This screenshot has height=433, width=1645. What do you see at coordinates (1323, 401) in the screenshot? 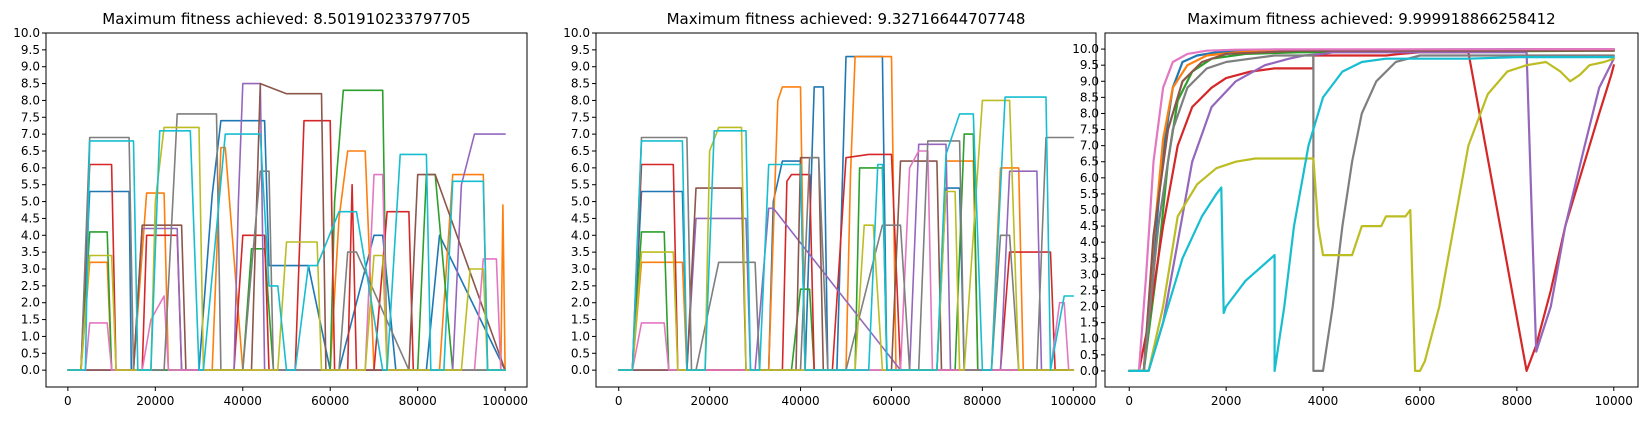
I see `x-tick-label: 4000` at bounding box center [1323, 401].